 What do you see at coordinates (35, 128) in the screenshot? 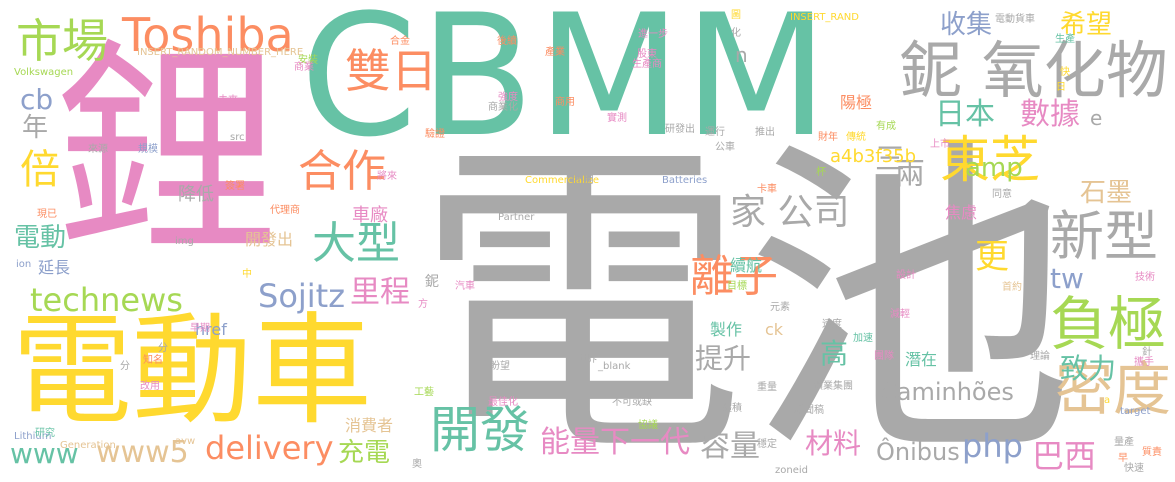
I see `cloud-word: 年` at bounding box center [35, 128].